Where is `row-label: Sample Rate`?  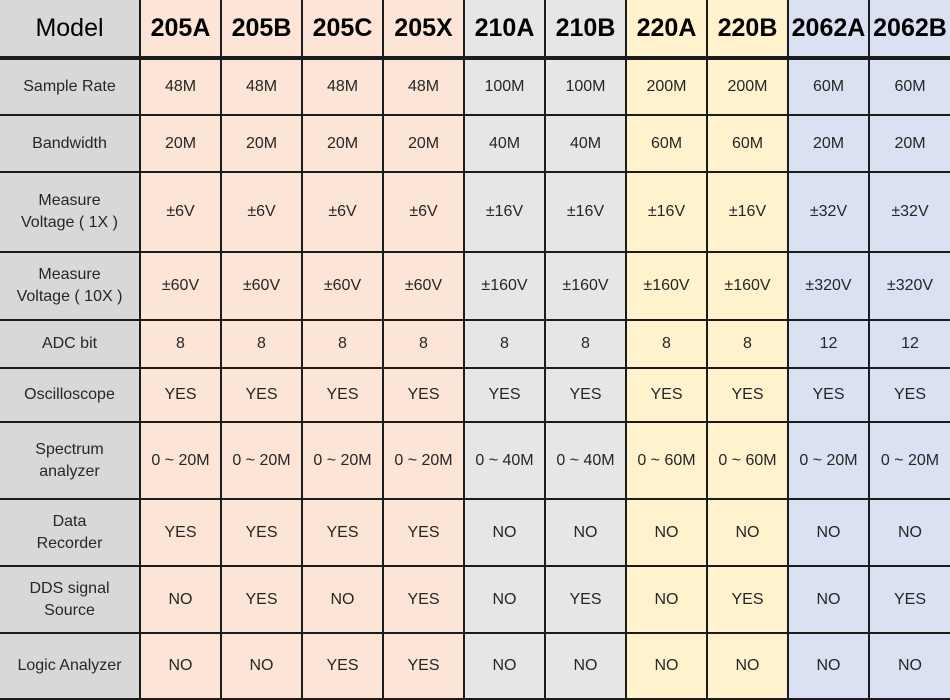 row-label: Sample Rate is located at coordinates (70, 86).